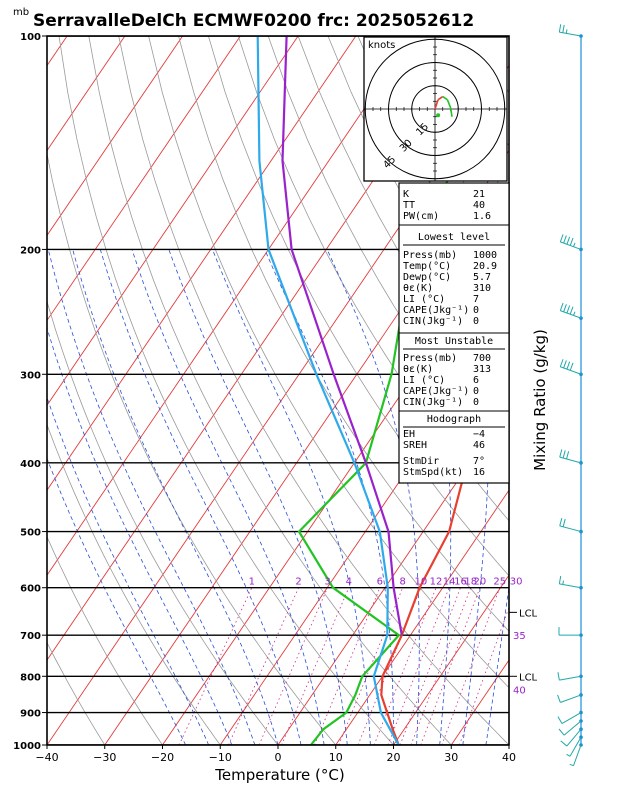  Describe the element at coordinates (444, 500) in the screenshot. I see `temperature-profile` at that location.